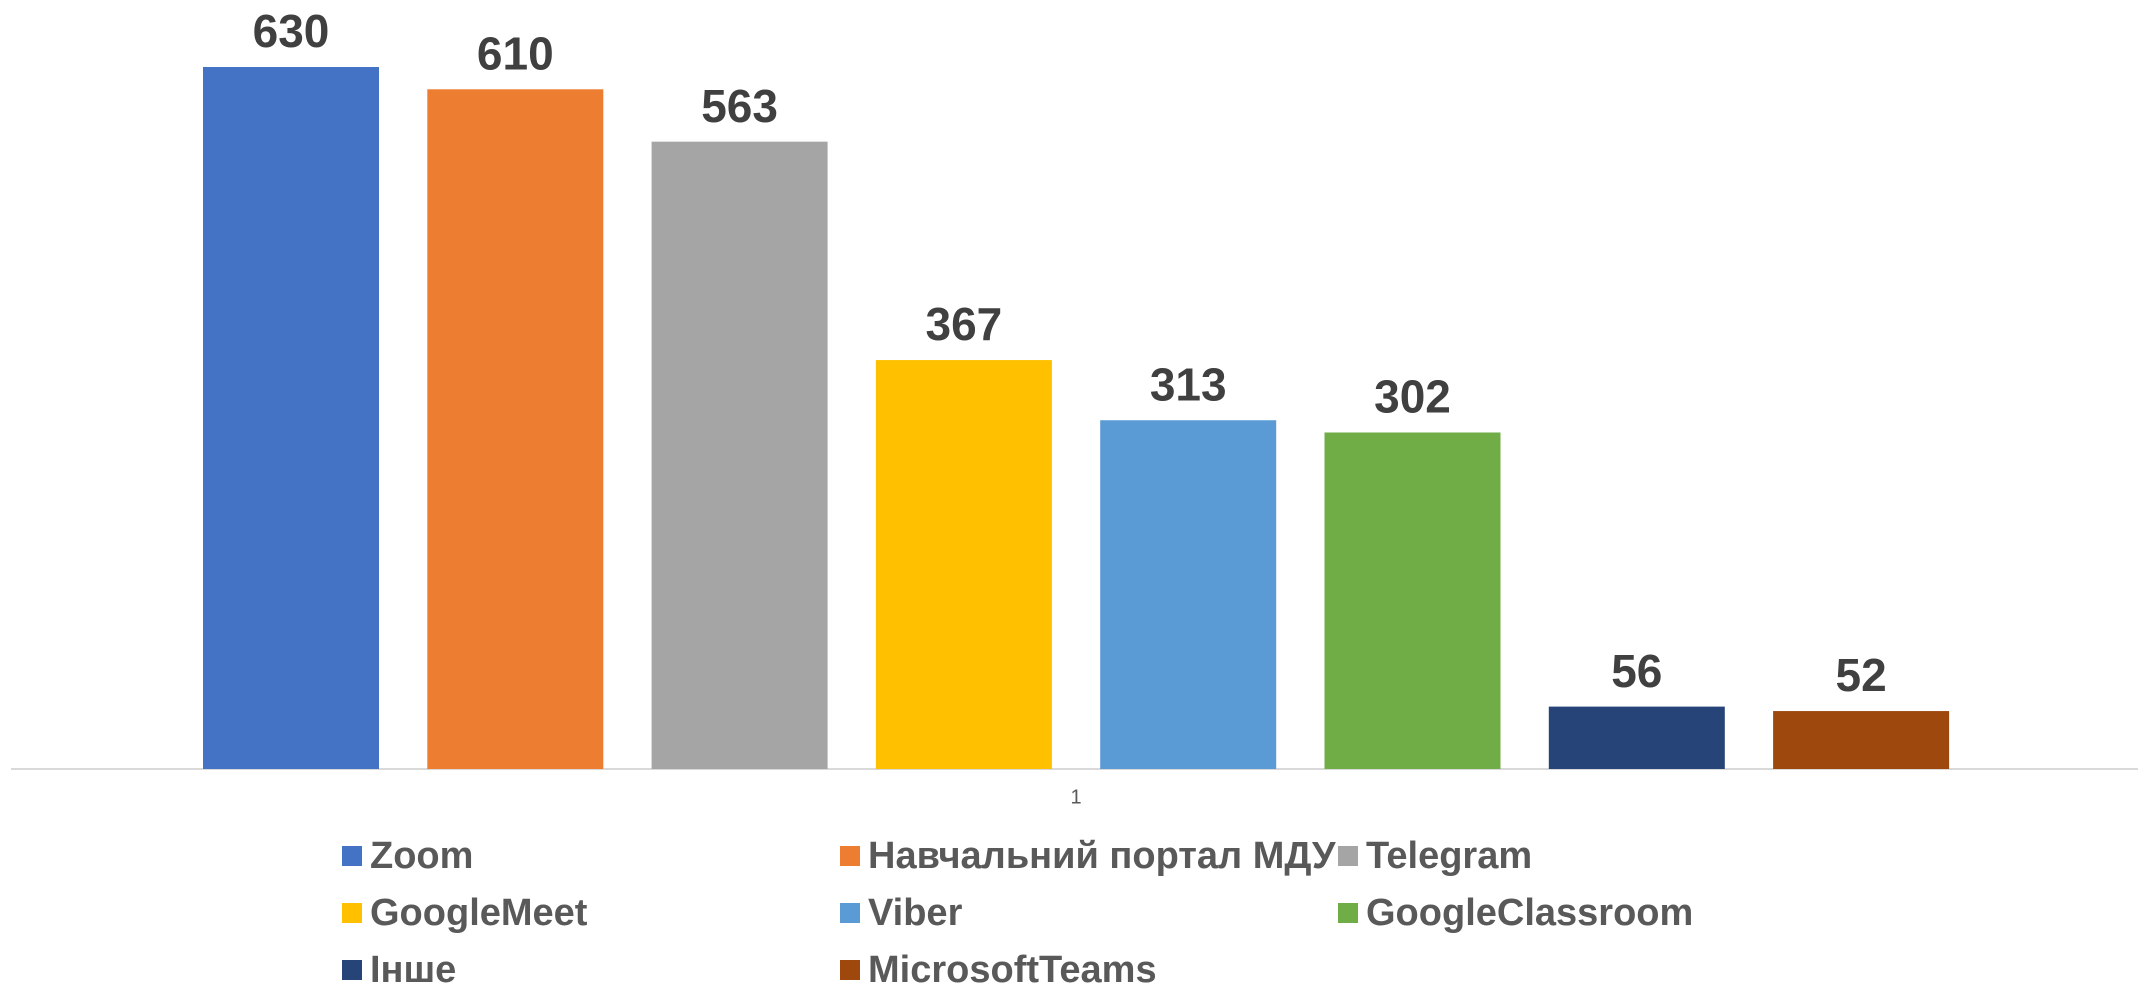  What do you see at coordinates (1412, 397) in the screenshot?
I see `data-label: 302` at bounding box center [1412, 397].